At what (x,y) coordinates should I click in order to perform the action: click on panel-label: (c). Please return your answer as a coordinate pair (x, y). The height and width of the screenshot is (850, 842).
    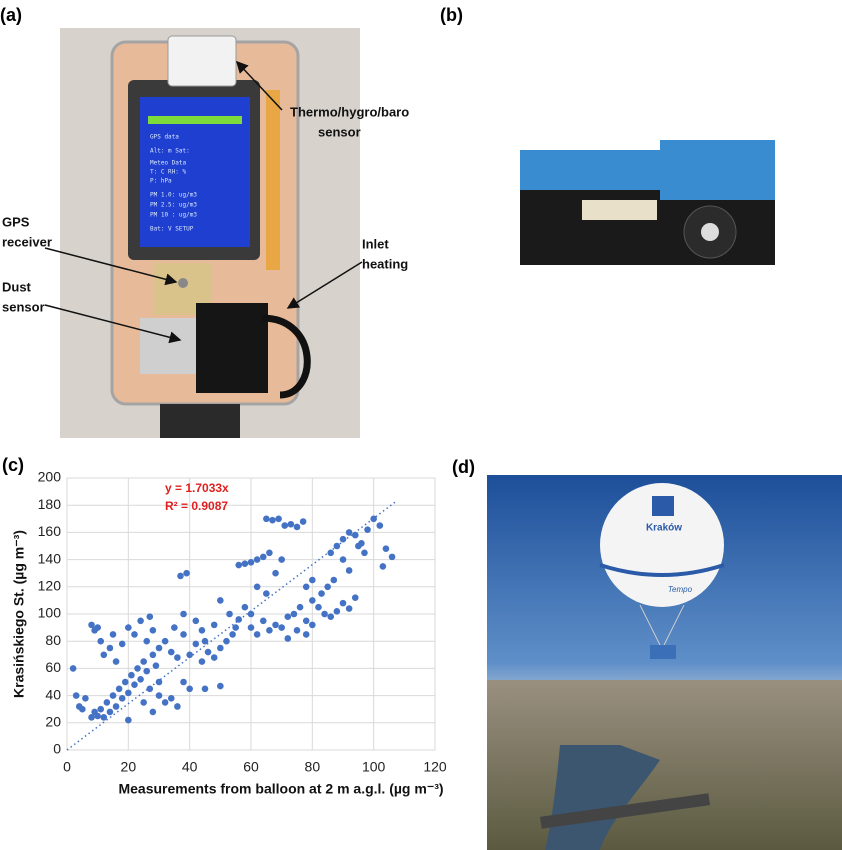
    Looking at the image, I should click on (13, 465).